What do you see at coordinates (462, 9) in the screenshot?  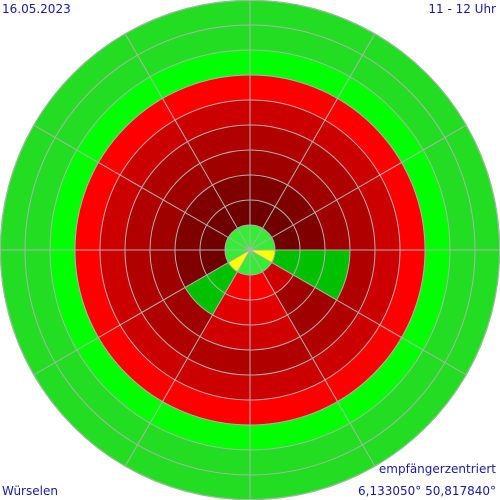 I see `time: 11 - 12 Uhr` at bounding box center [462, 9].